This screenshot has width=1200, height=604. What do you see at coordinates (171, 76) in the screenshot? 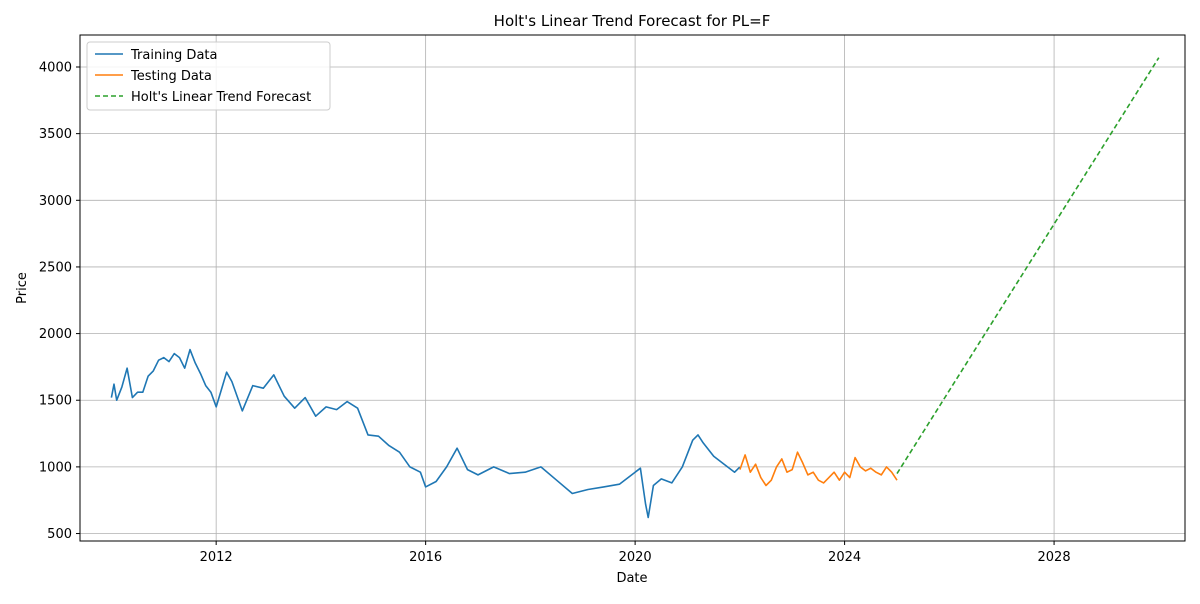
I see `legend-label-testing: Testing Data` at bounding box center [171, 76].